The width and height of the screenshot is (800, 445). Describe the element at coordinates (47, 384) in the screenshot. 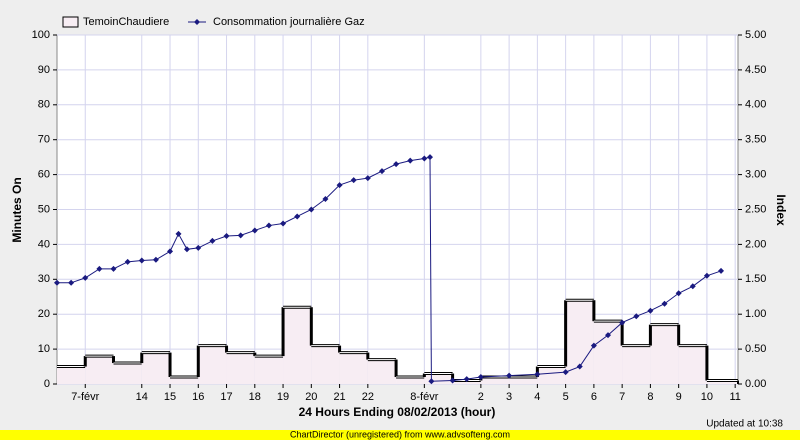

I see `y-tick-label: 0` at that location.